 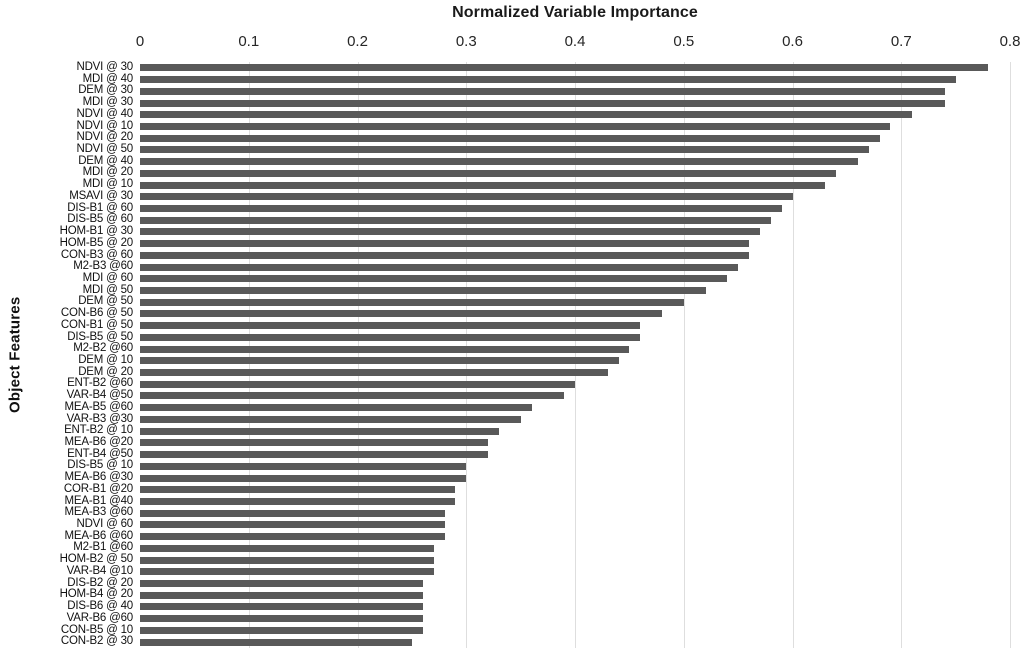 What do you see at coordinates (98, 430) in the screenshot?
I see `category-label: ENT-B2 @ 10` at bounding box center [98, 430].